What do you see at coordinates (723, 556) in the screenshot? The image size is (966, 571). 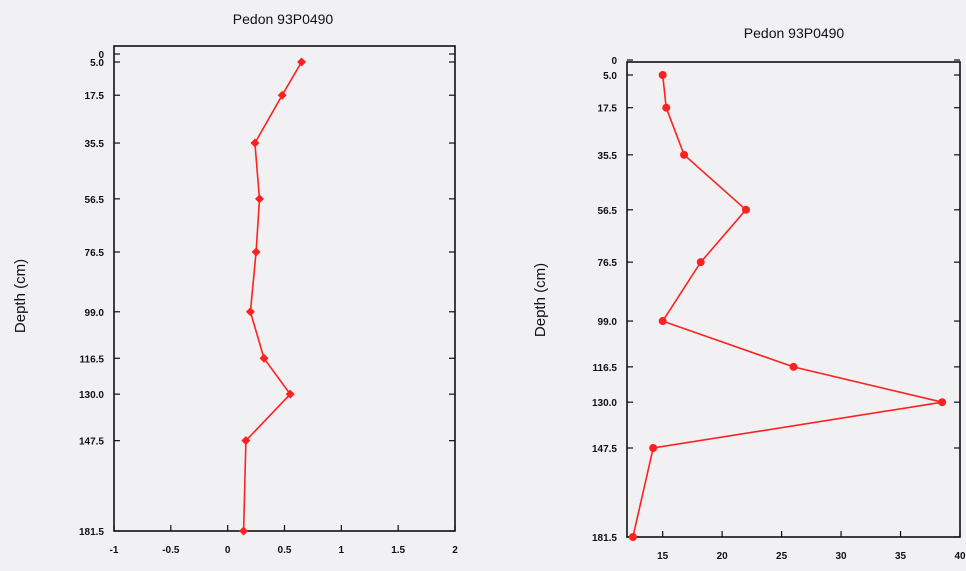 I see `x-tick-label: 20` at bounding box center [723, 556].